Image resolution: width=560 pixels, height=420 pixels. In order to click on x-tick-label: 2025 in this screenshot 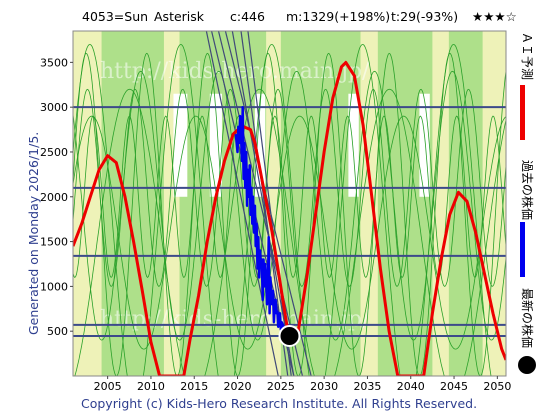, I will do `click(281, 386)`.